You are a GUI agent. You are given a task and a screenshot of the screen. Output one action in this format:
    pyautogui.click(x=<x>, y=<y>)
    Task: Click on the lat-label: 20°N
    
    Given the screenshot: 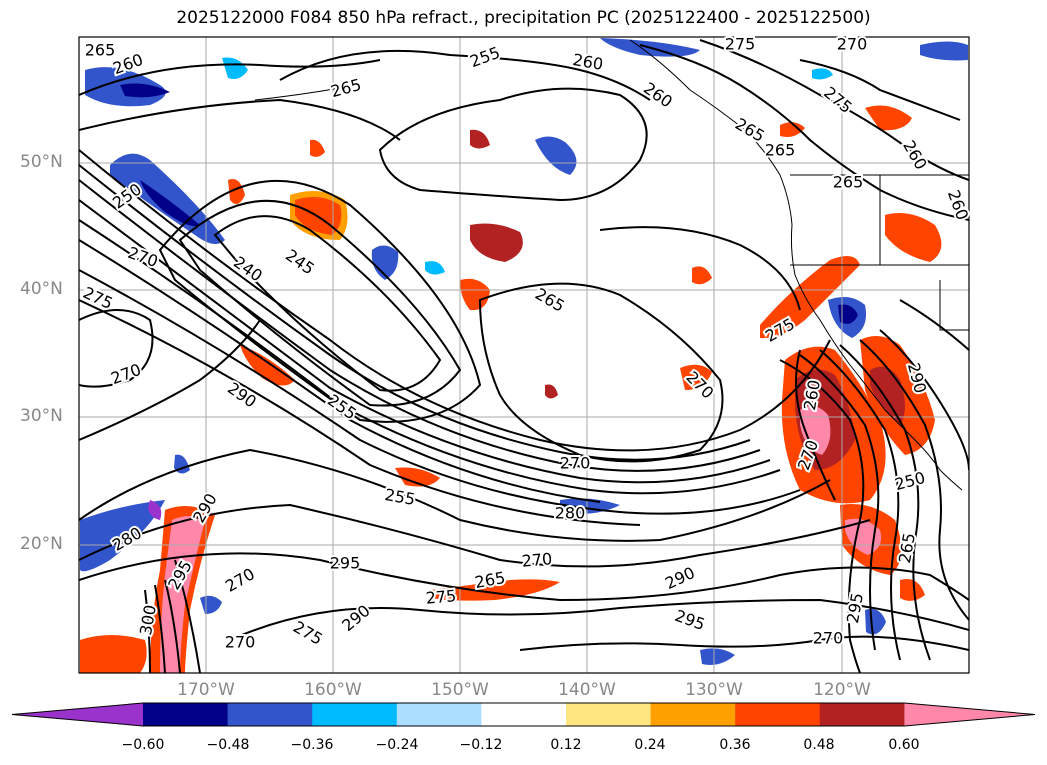 What is the action you would take?
    pyautogui.click(x=41, y=544)
    